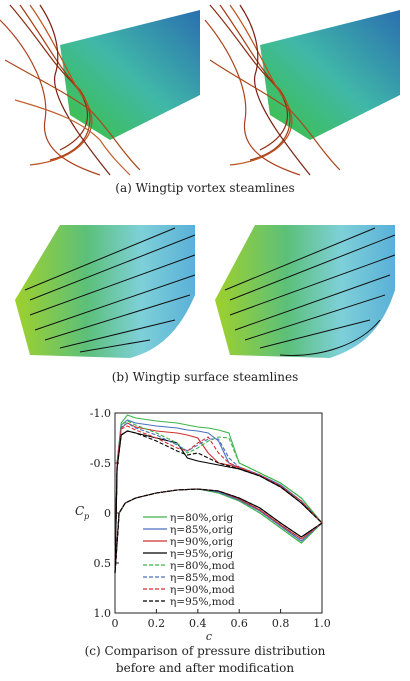 The image size is (410, 681). Describe the element at coordinates (205, 668) in the screenshot. I see `caption-c-line2: before and after modification` at that location.